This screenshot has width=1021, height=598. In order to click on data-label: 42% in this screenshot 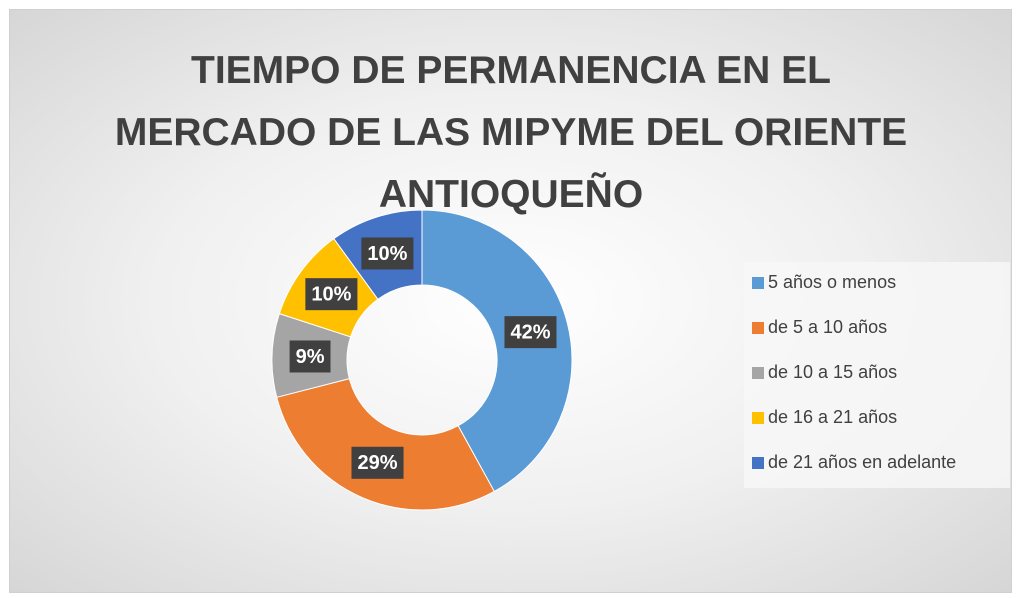, I will do `click(530, 332)`.